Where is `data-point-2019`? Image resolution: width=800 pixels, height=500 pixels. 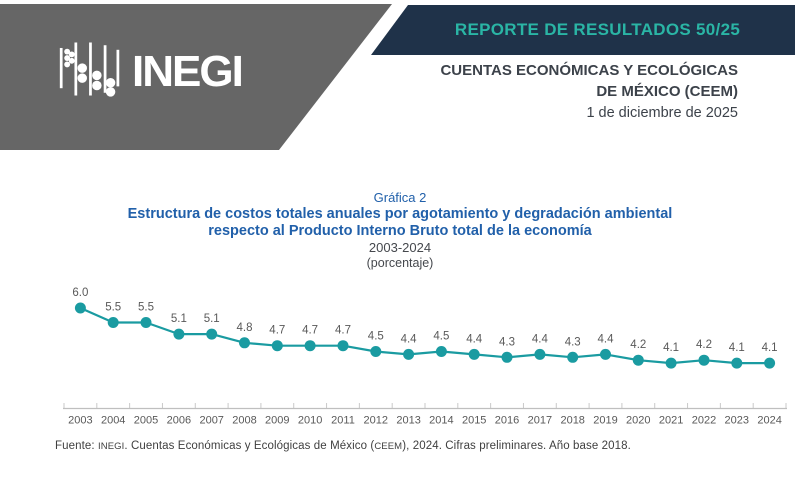
data-point-2019 is located at coordinates (605, 354).